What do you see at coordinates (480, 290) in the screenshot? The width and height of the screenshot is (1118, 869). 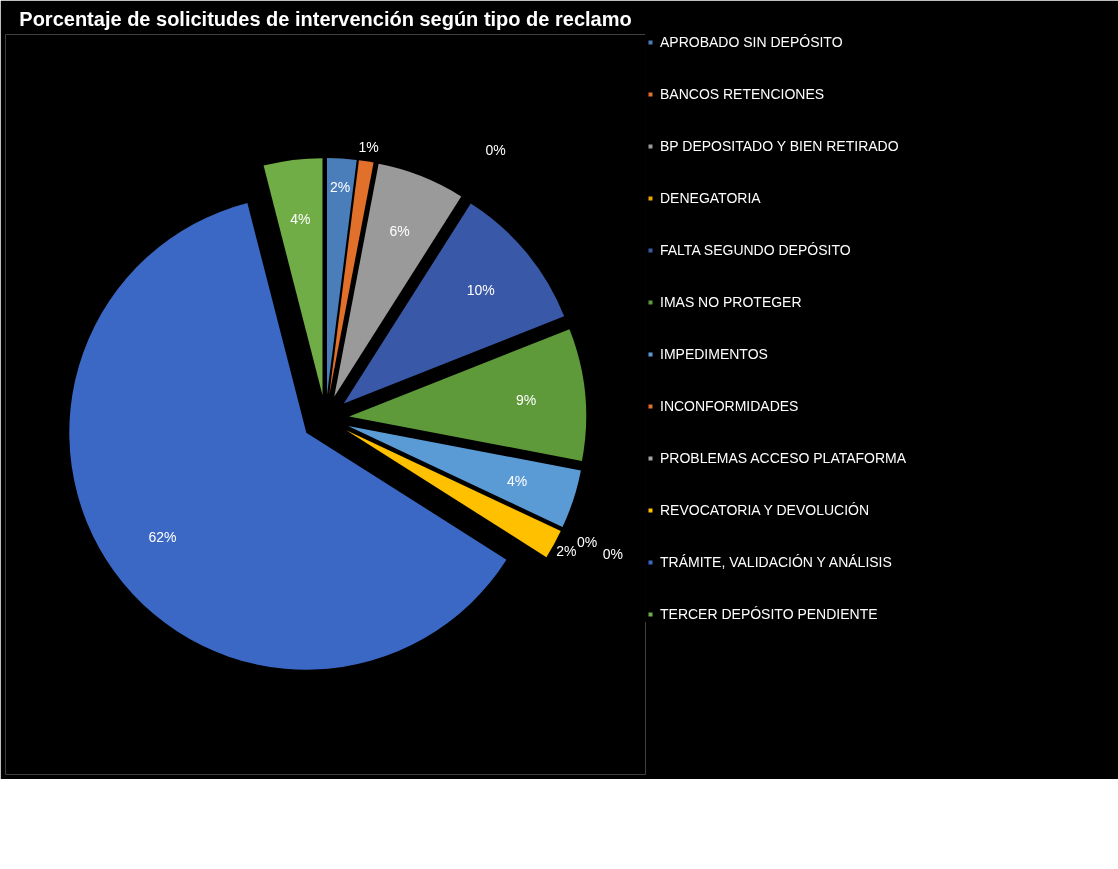 I see `data-label: 10%` at bounding box center [480, 290].